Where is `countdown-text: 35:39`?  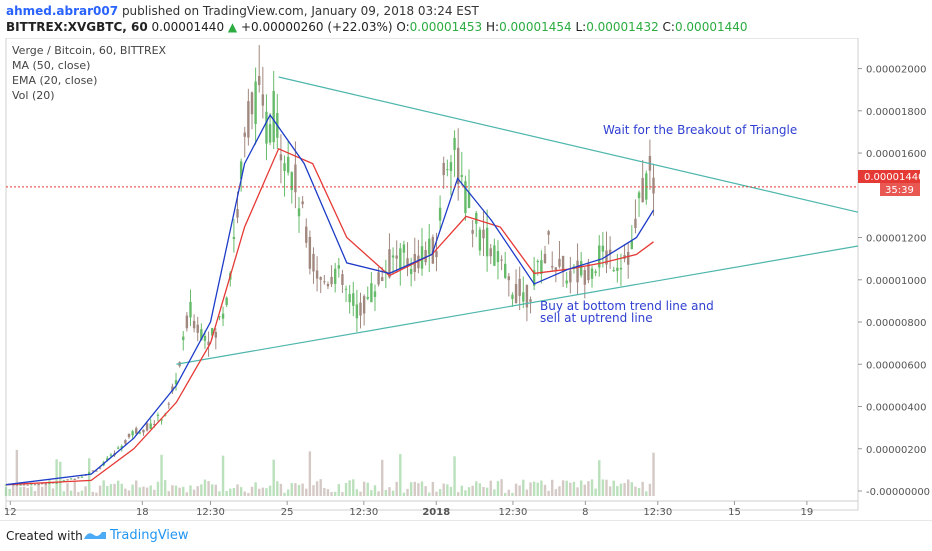 countdown-text: 35:39 is located at coordinates (899, 190).